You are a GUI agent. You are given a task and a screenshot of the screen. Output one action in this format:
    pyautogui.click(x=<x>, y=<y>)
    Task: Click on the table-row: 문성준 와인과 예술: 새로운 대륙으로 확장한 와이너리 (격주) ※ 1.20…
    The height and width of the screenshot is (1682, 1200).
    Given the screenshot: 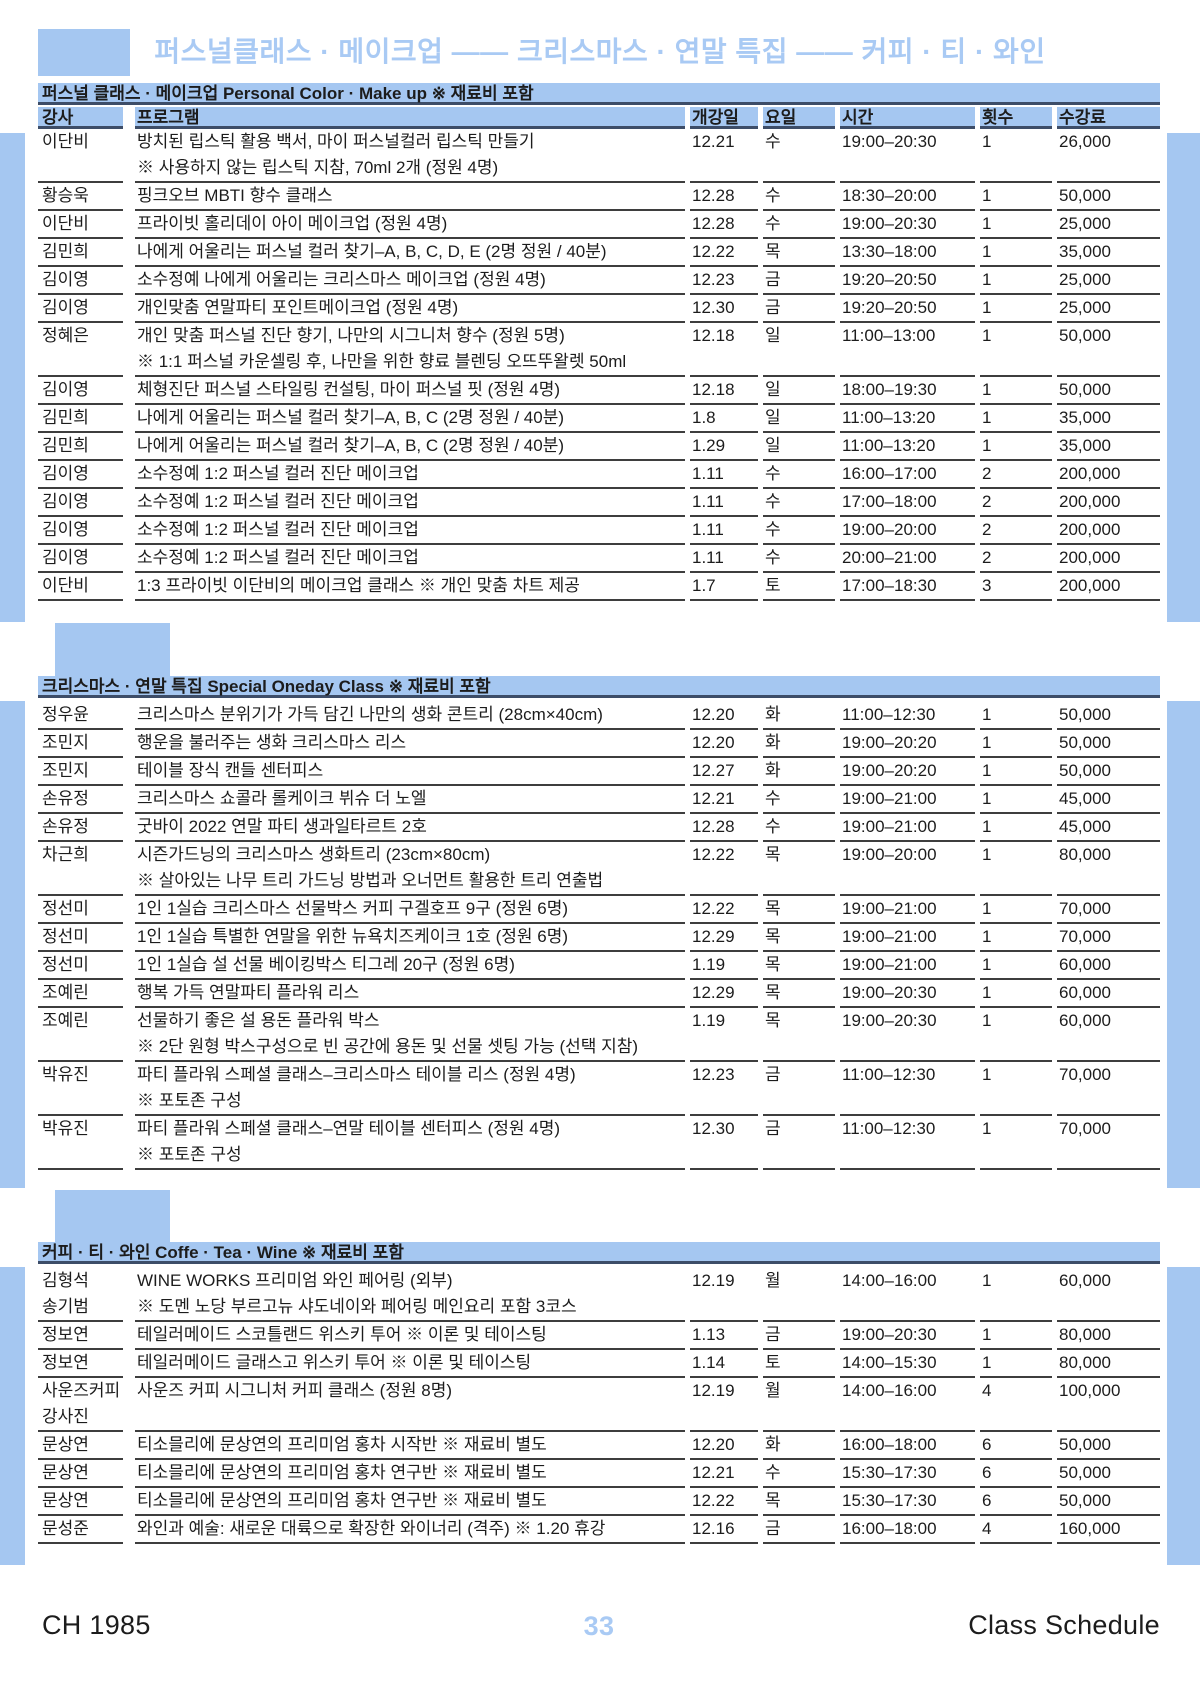 What is the action you would take?
    pyautogui.click(x=599, y=1530)
    